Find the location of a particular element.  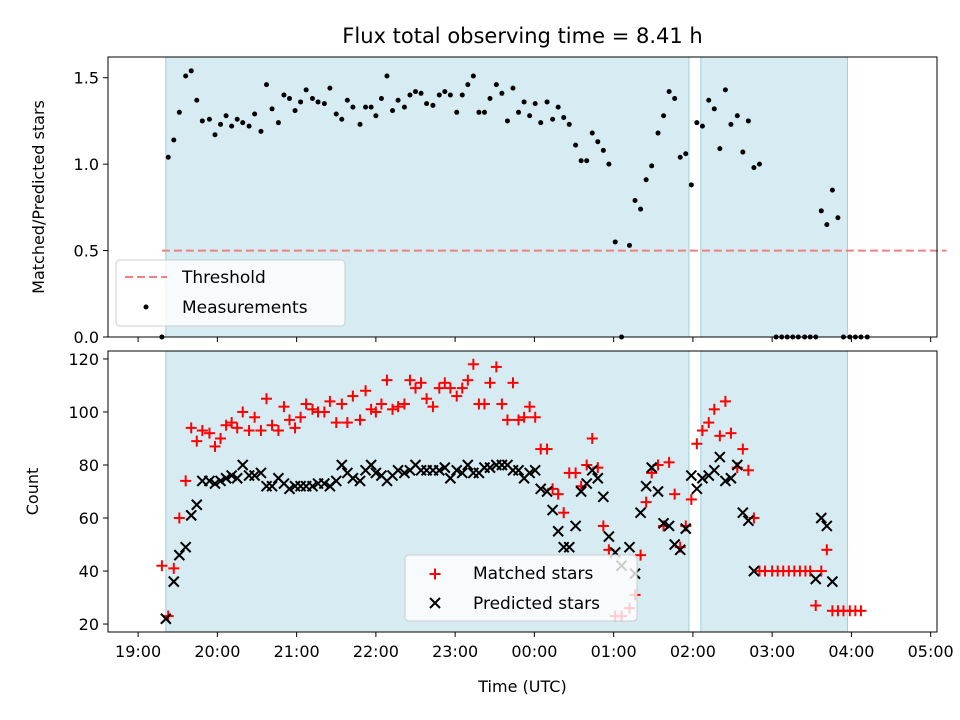

ratio-y-axis-label: Matched/Predicted stars is located at coordinates (38, 197).